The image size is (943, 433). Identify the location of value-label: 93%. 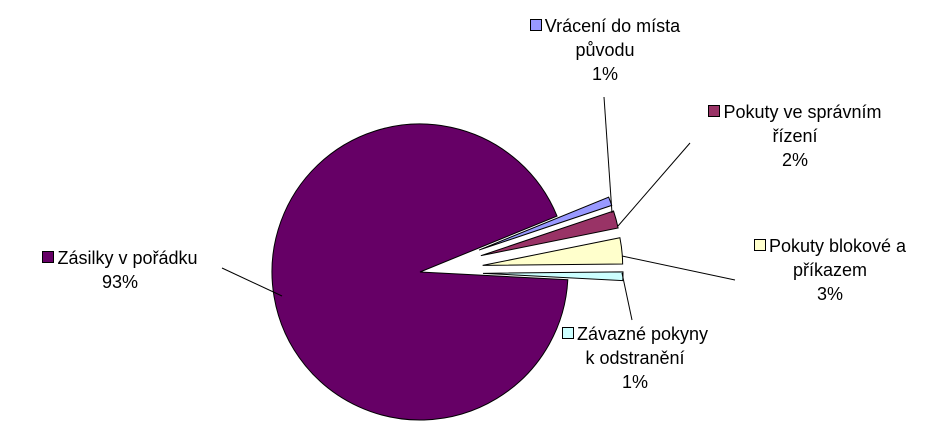
(120, 282).